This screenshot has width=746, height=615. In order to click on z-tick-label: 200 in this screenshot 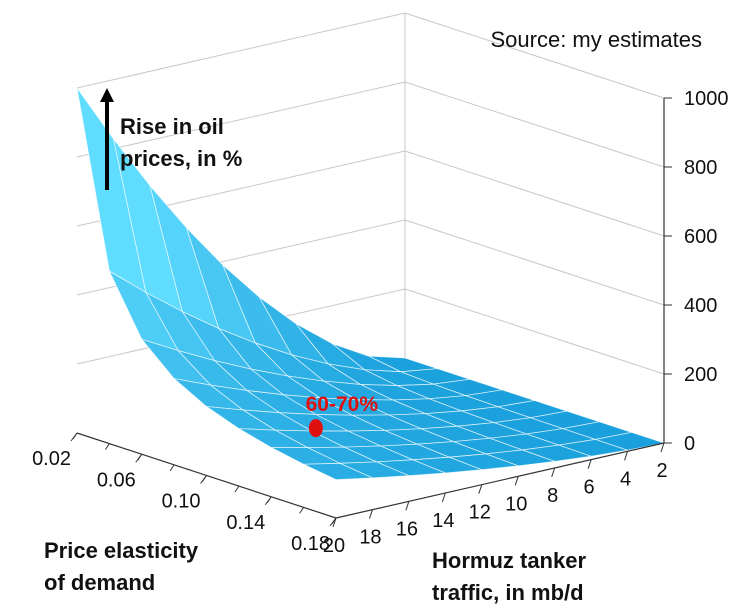, I will do `click(700, 375)`.